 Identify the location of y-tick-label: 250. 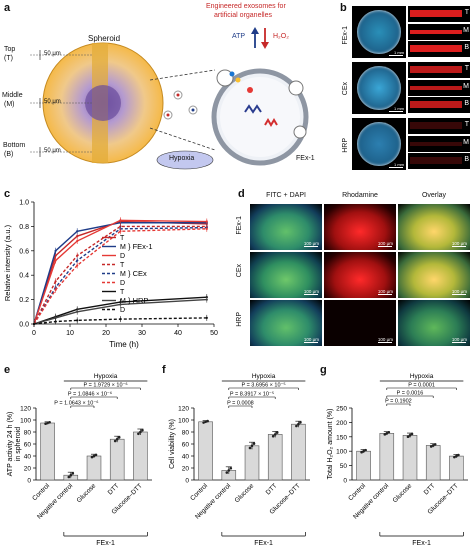
(341, 409).